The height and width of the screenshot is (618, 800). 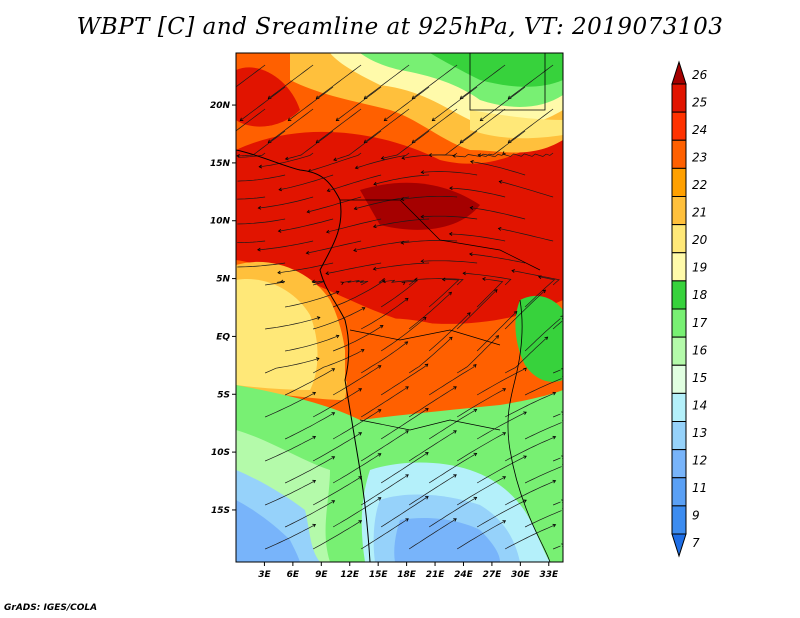 What do you see at coordinates (689, 309) in the screenshot?
I see `colorbar: 7 9 11 12 13 14 15 16 17 18 19 20 21 22 23 24 25 26` at bounding box center [689, 309].